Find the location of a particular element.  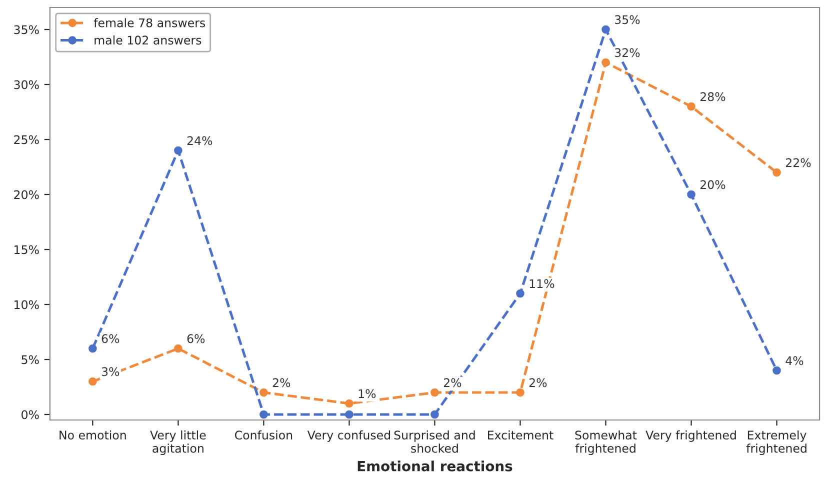

data-label: 28% is located at coordinates (713, 97).